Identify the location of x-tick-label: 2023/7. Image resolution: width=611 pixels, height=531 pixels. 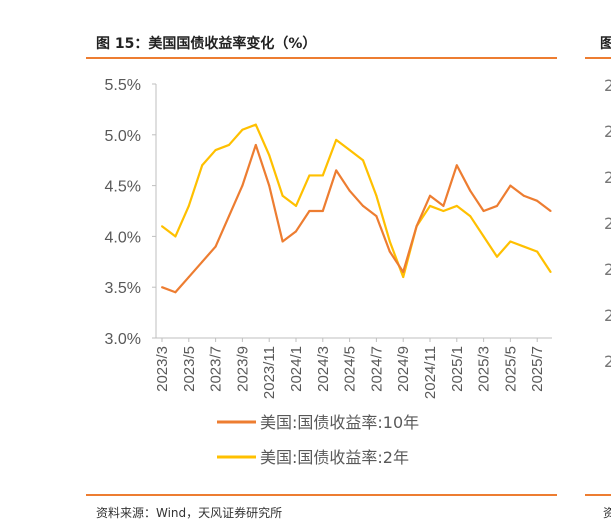
(216, 369).